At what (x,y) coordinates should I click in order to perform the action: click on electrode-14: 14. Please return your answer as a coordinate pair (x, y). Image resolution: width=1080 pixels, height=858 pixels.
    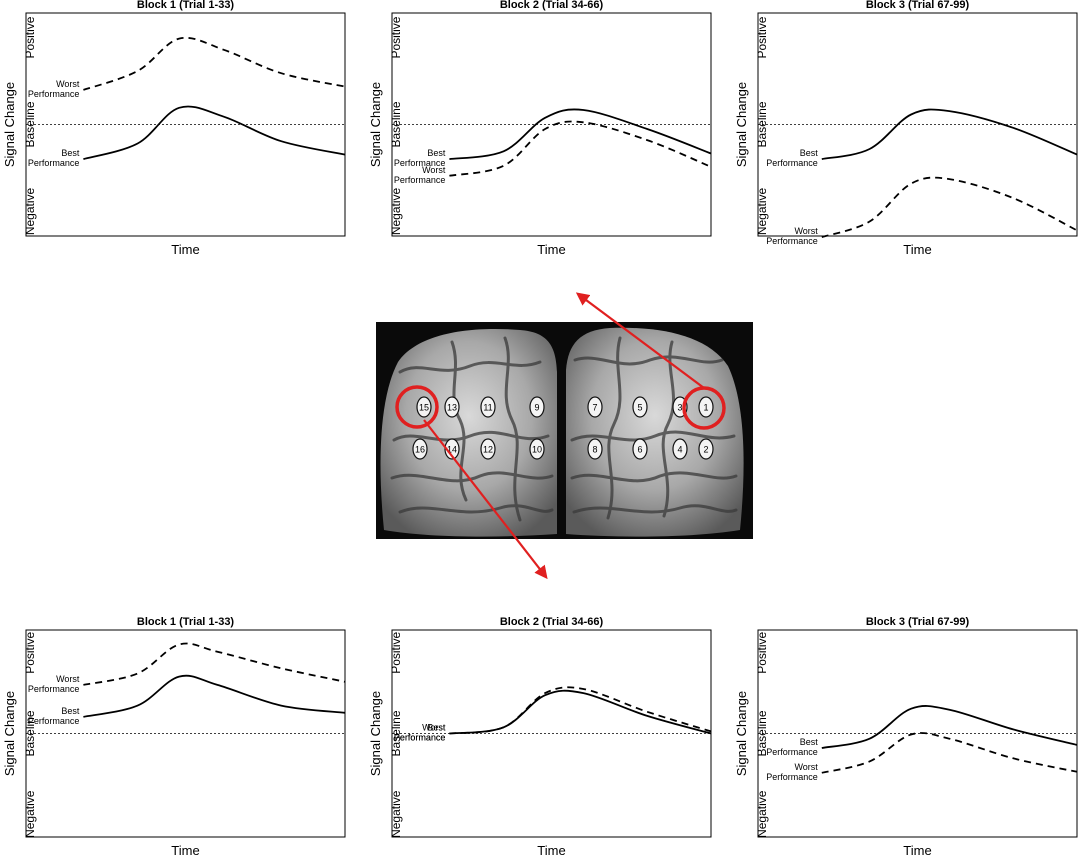
    Looking at the image, I should click on (452, 449).